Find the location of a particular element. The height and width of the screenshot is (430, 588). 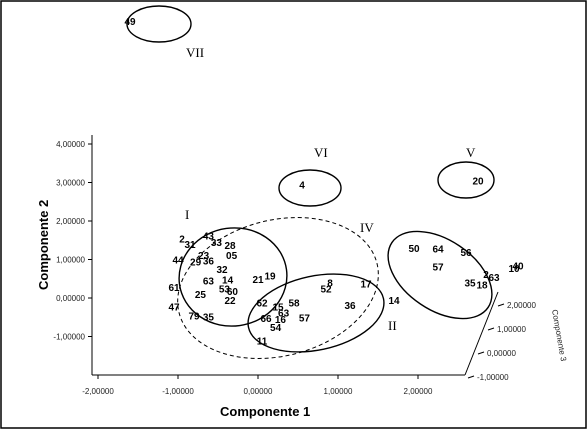

data-point-label: 11 is located at coordinates (262, 341).